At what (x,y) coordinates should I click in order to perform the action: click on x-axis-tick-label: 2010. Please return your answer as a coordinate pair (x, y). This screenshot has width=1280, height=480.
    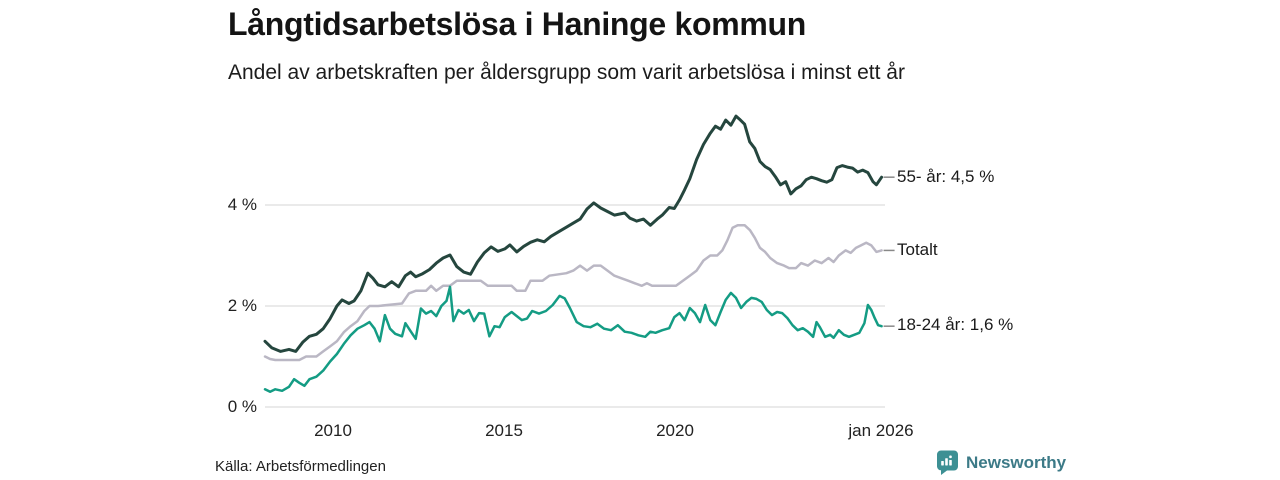
    Looking at the image, I should click on (333, 430).